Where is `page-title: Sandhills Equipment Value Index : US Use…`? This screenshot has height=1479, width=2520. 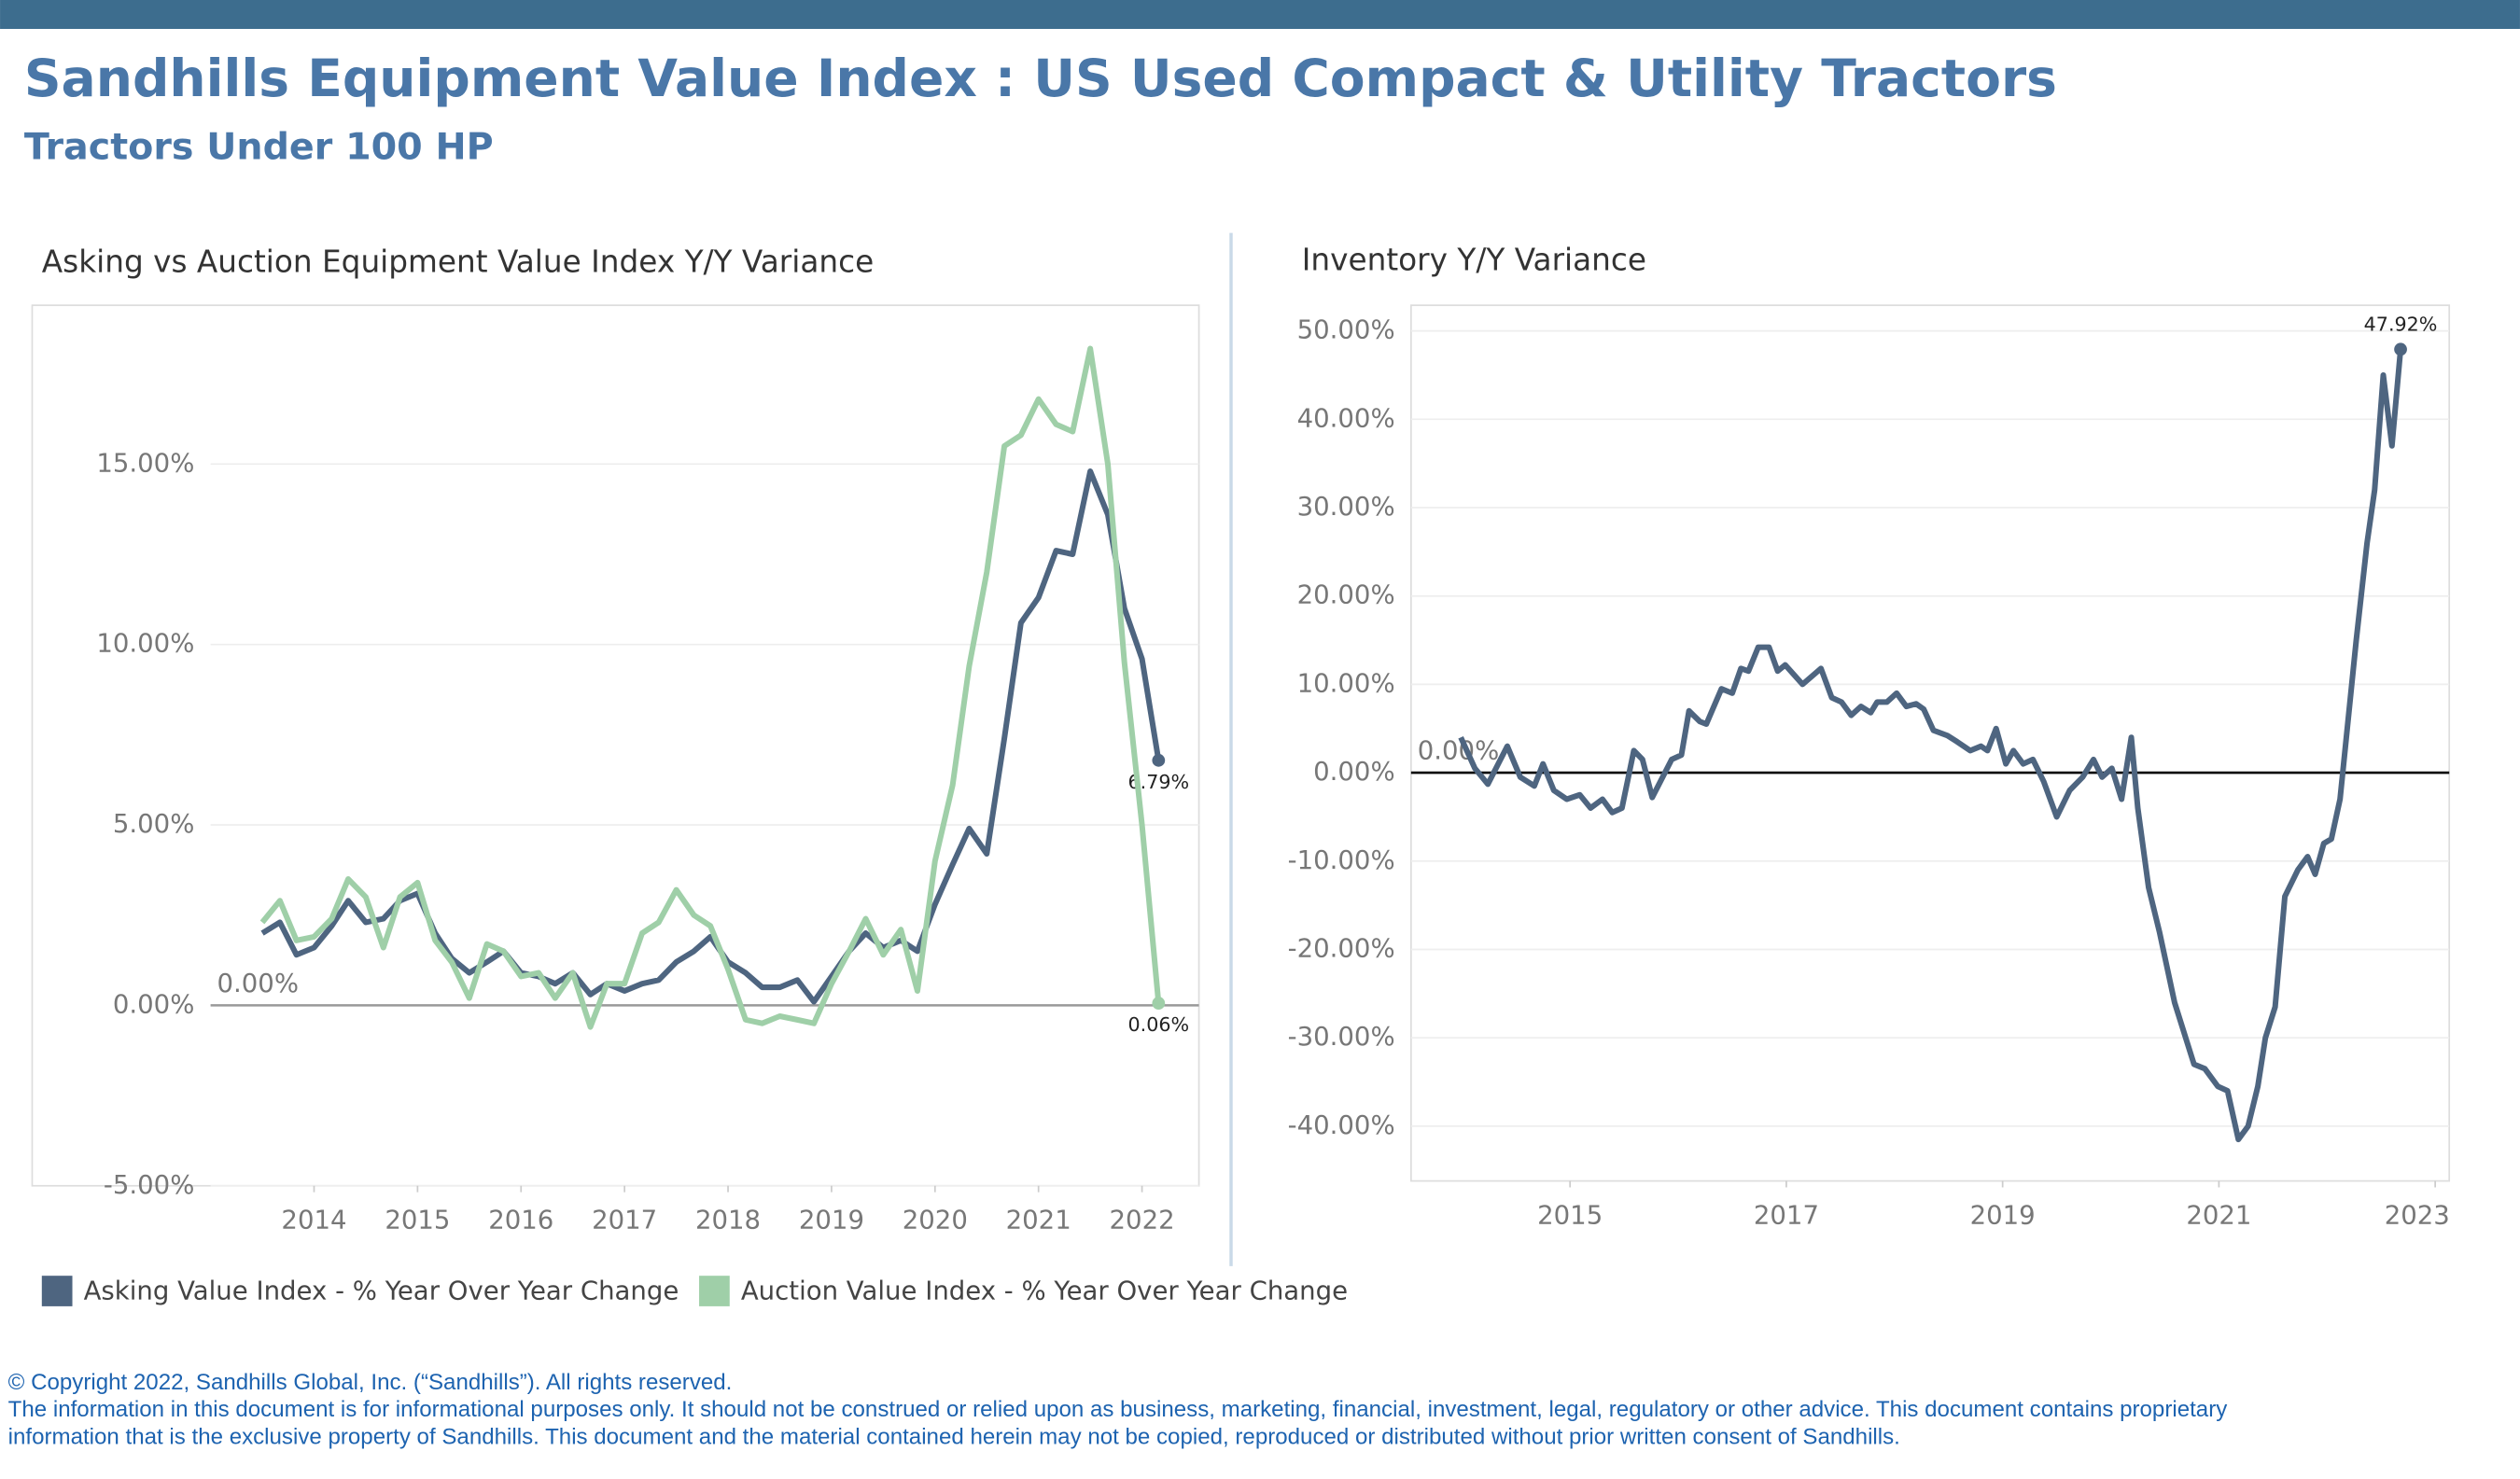
page-title: Sandhills Equipment Value Index : US Use… is located at coordinates (1040, 79).